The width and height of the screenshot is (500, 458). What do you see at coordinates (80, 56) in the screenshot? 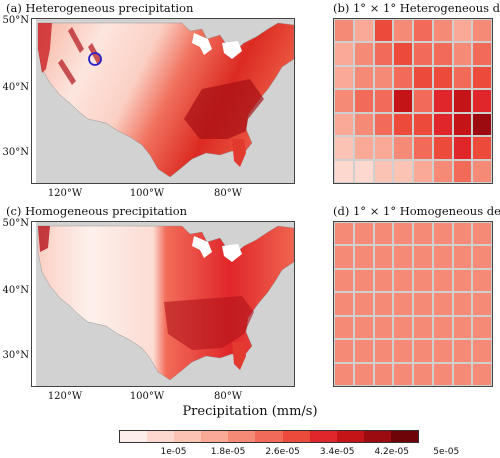
I see `rockies-wet-streaks` at bounding box center [80, 56].